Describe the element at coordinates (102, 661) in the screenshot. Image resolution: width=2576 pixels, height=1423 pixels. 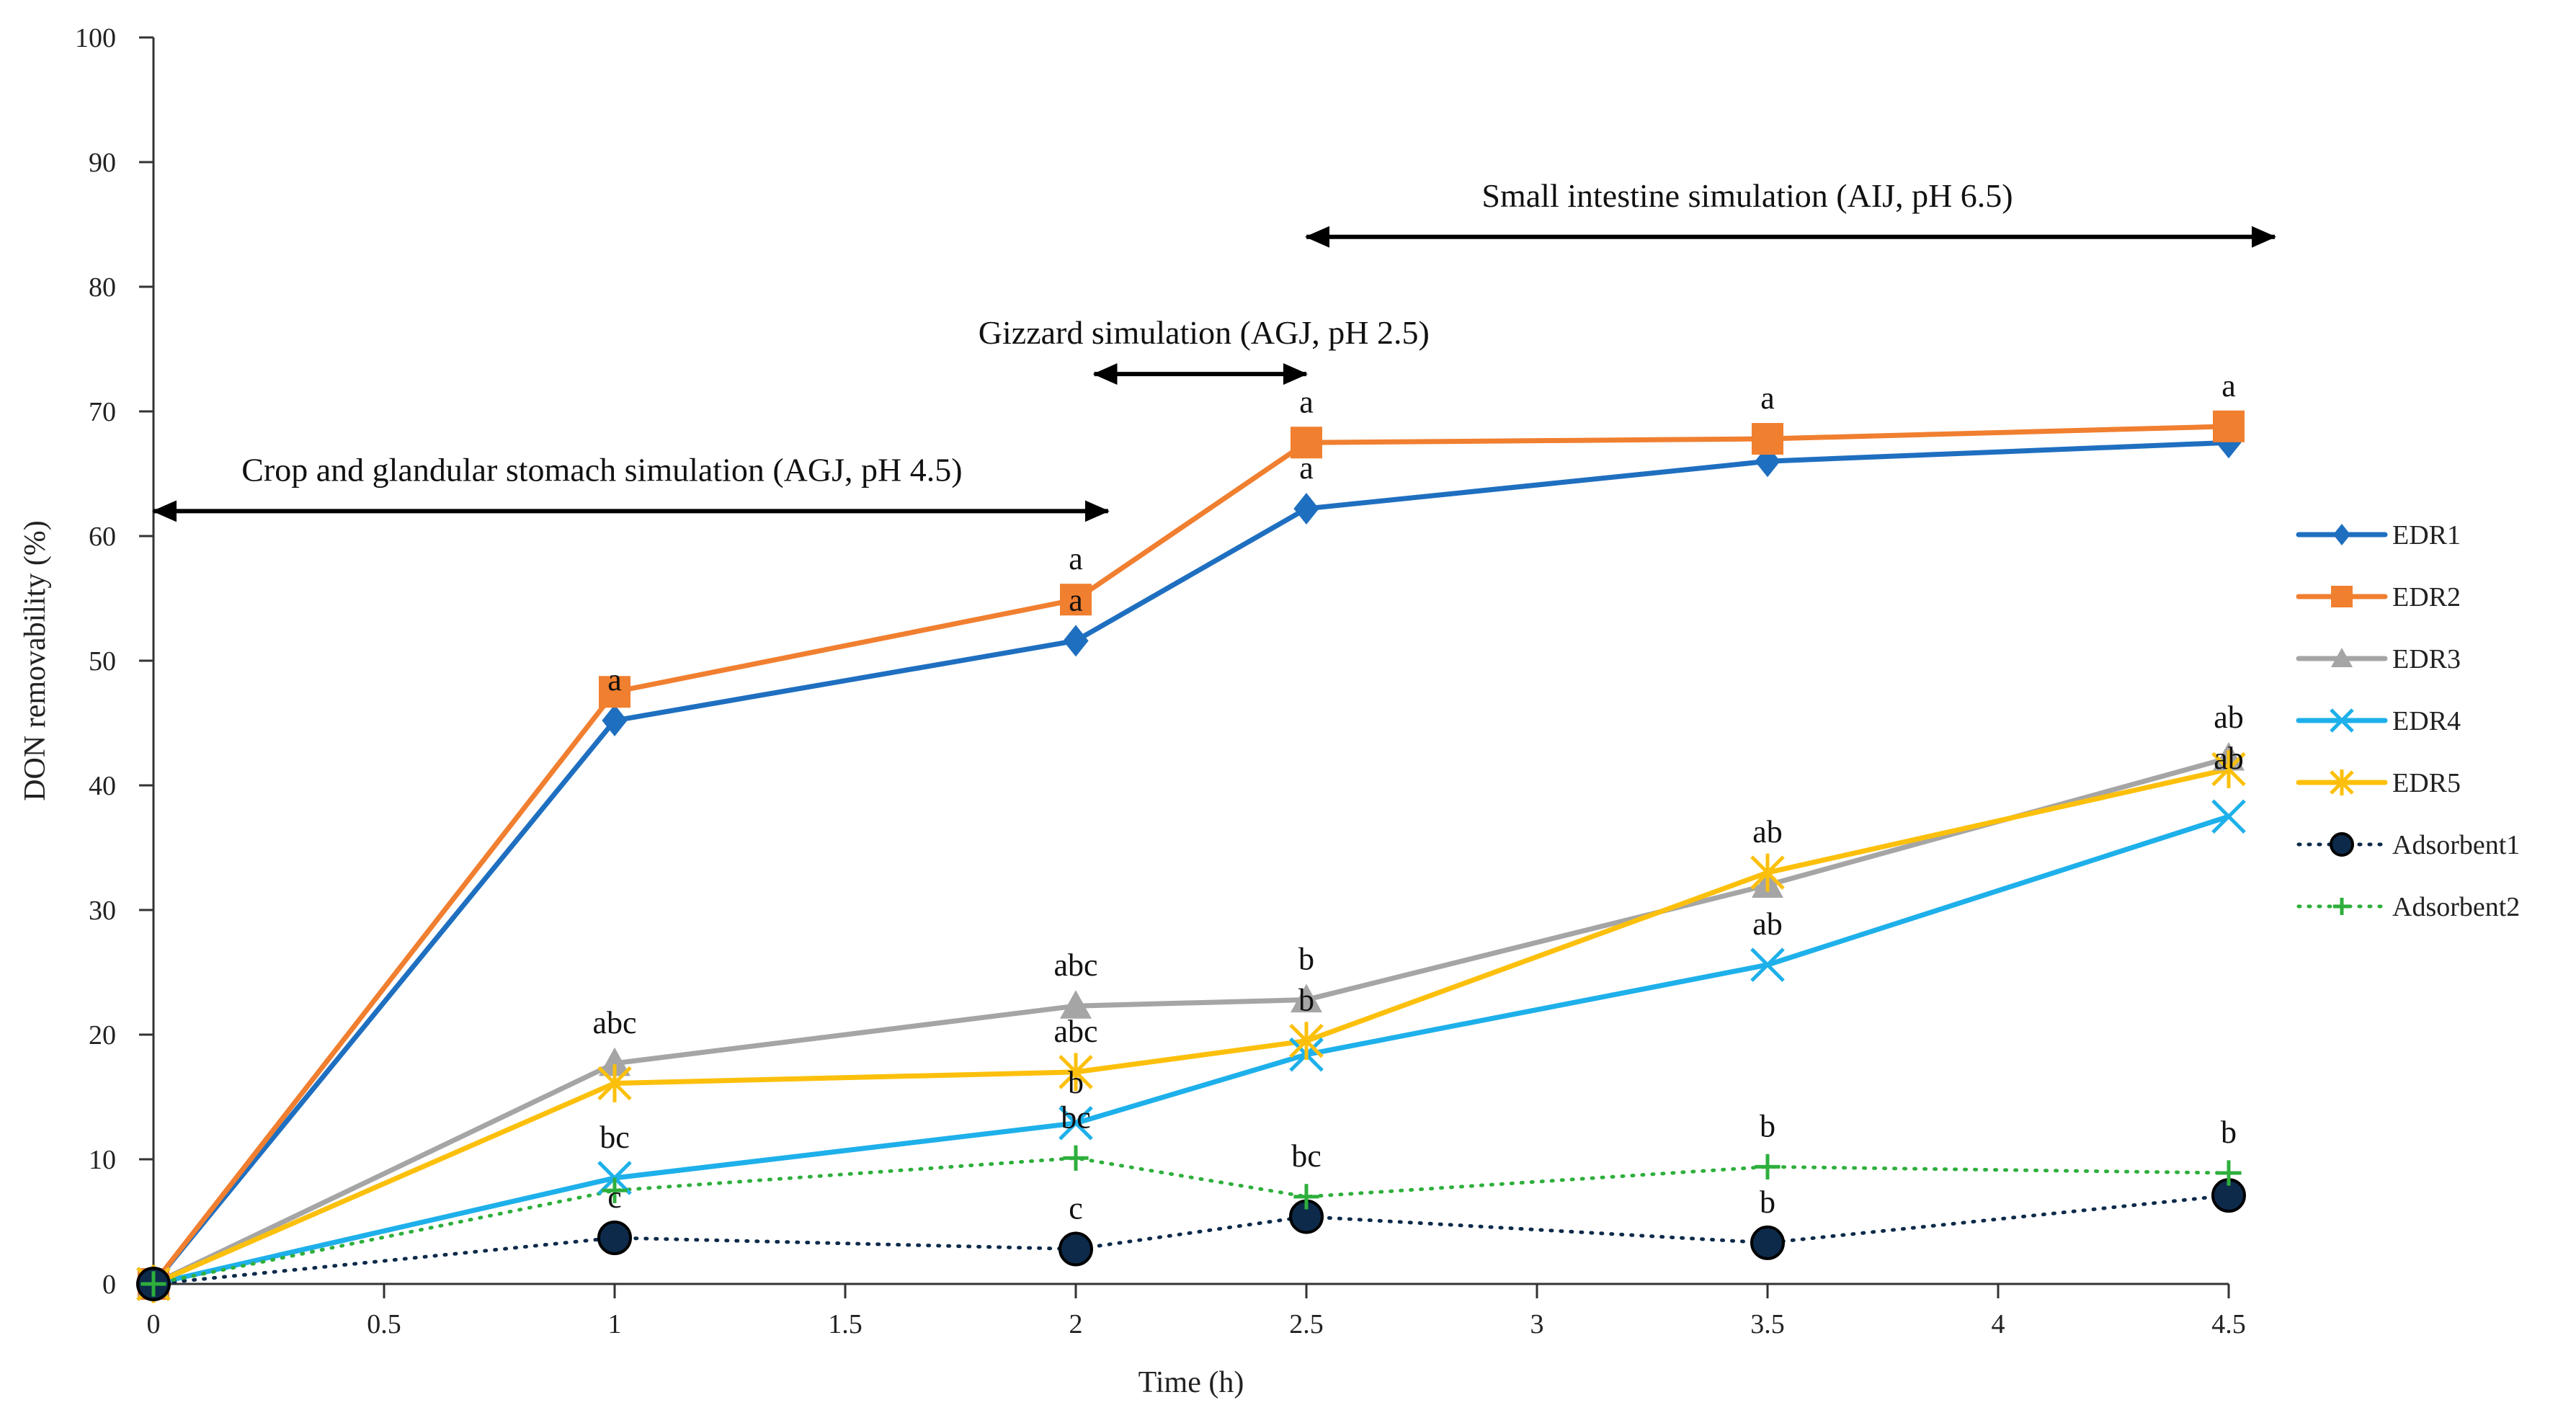
I see `y-tick-label: 50` at that location.